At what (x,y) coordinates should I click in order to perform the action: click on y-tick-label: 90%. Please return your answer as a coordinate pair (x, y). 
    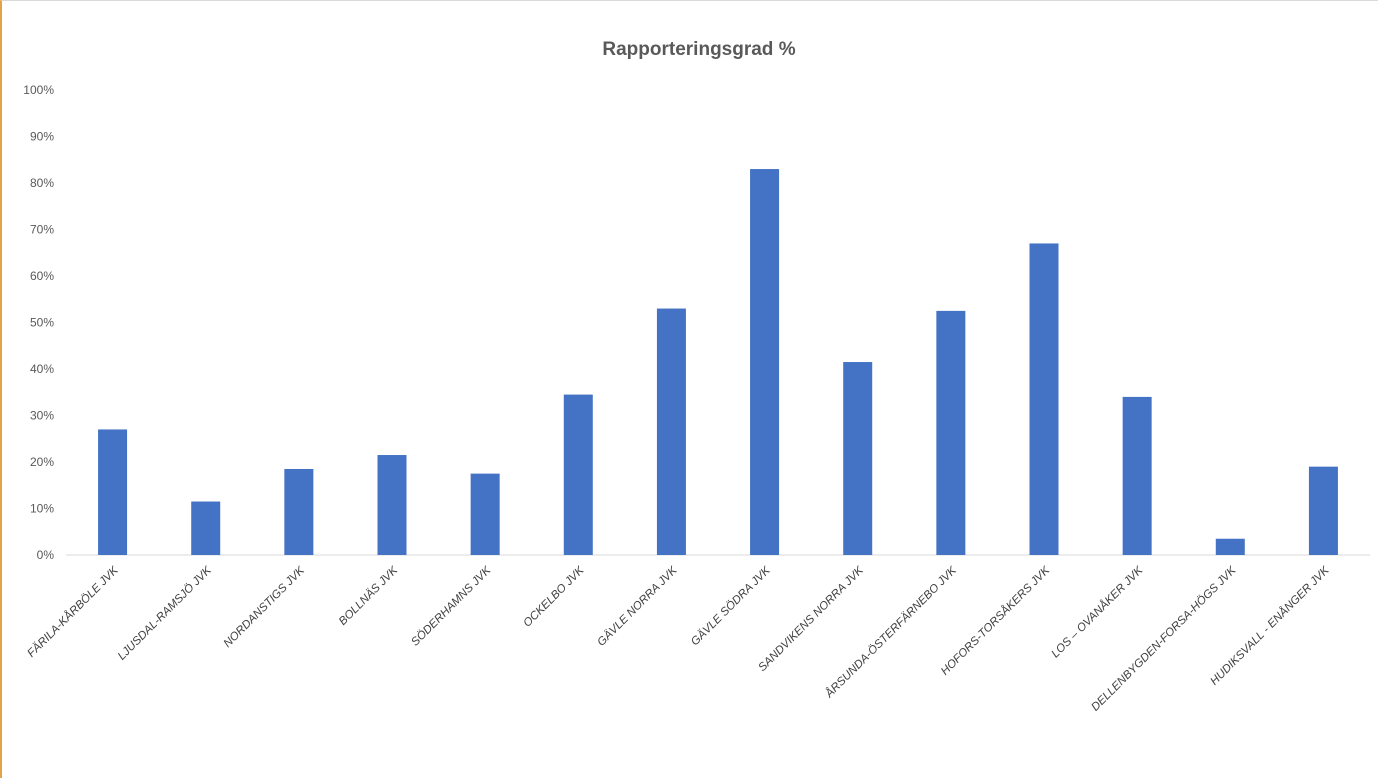
    Looking at the image, I should click on (42, 137).